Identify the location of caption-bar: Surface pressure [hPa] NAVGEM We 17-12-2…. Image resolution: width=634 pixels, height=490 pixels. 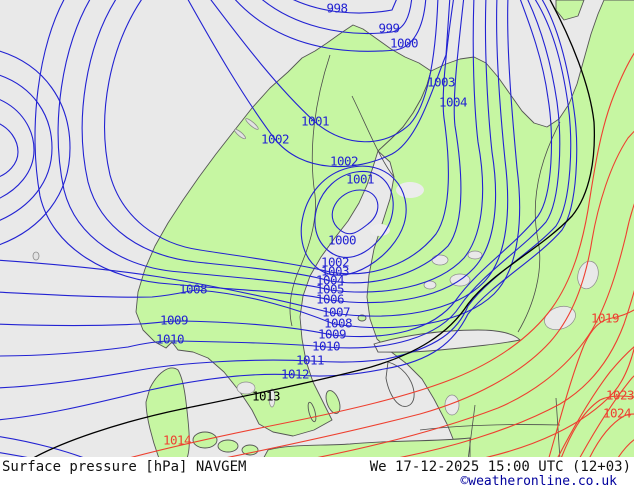
(317, 473).